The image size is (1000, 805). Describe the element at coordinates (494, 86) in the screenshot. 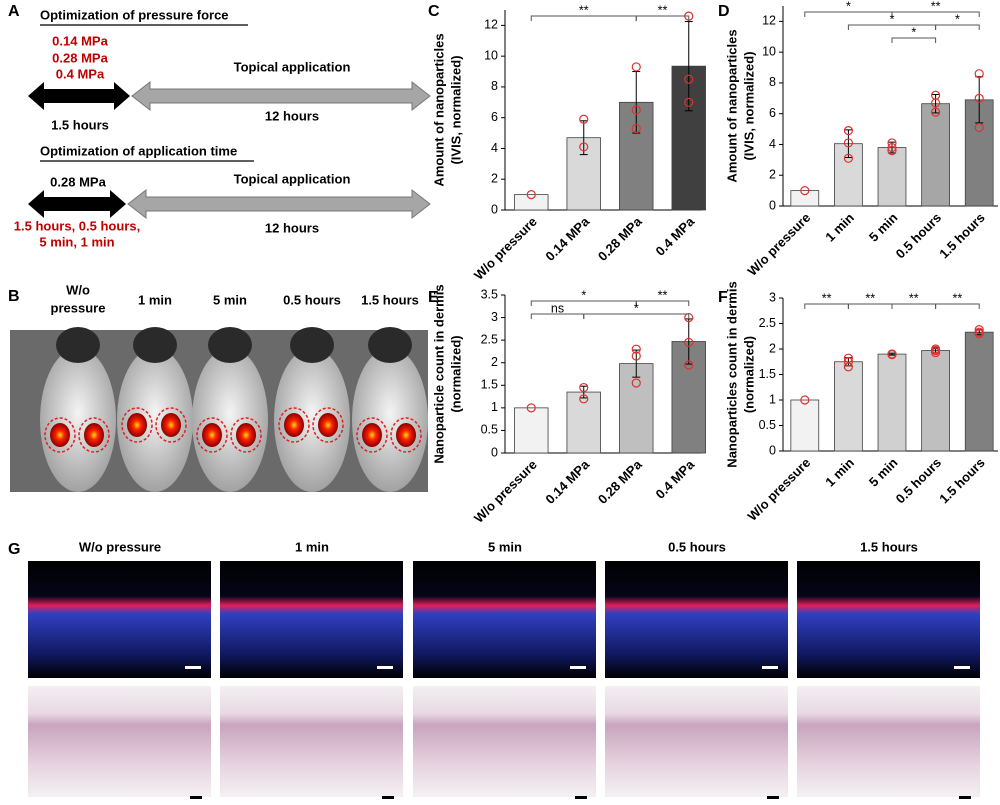

I see `y-tick-label: 8` at that location.